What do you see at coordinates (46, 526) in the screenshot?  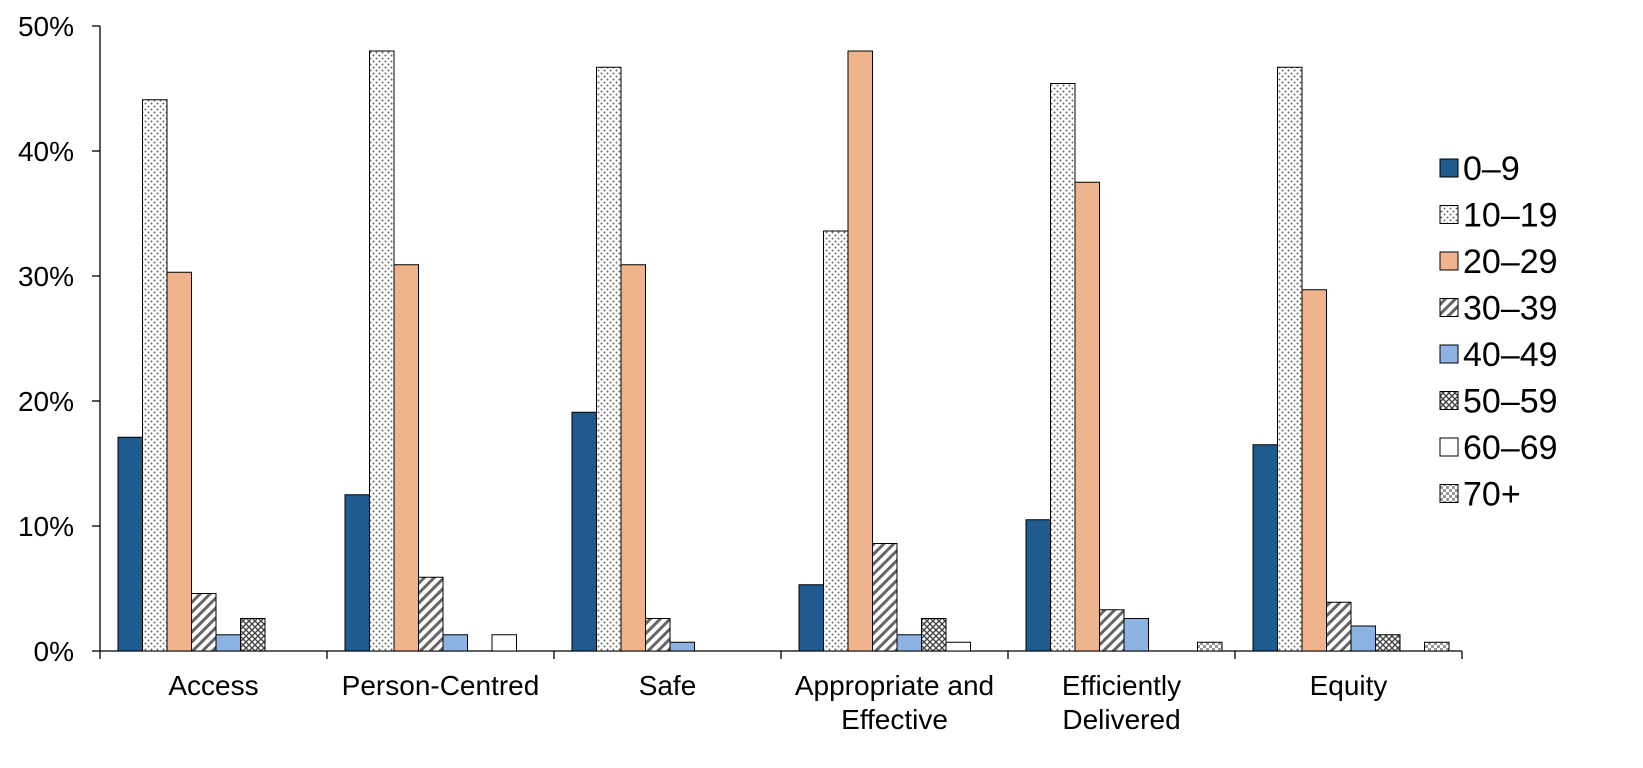 I see `y-tick-label: 10%` at bounding box center [46, 526].